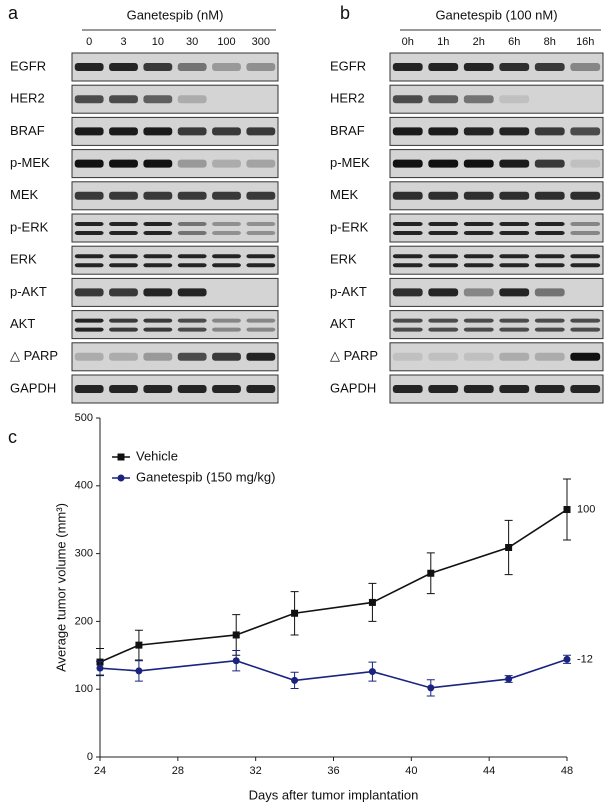 The width and height of the screenshot is (609, 806). Describe the element at coordinates (28, 291) in the screenshot. I see `row-label: p-AKT` at that location.